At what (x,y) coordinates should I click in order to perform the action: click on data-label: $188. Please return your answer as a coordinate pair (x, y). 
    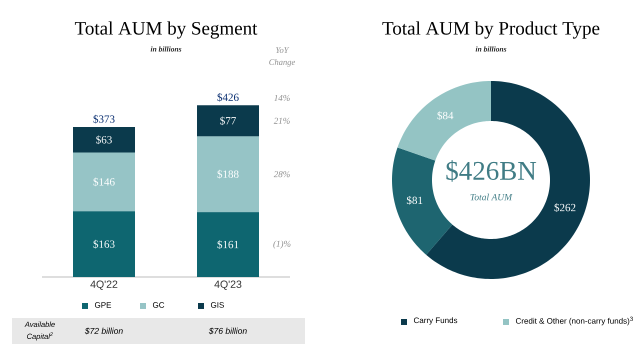
    Looking at the image, I should click on (228, 174).